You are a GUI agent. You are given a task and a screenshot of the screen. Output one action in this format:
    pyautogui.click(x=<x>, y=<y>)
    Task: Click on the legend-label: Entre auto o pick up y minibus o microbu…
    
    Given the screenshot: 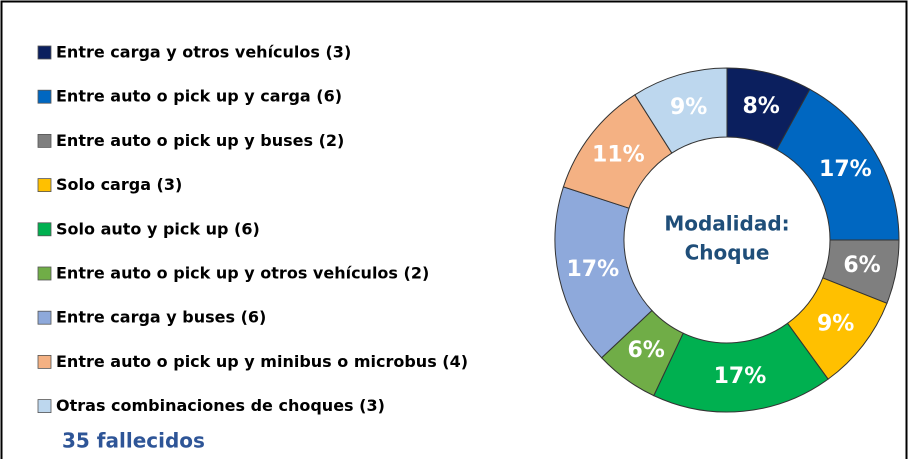 What is the action you would take?
    pyautogui.click(x=262, y=361)
    